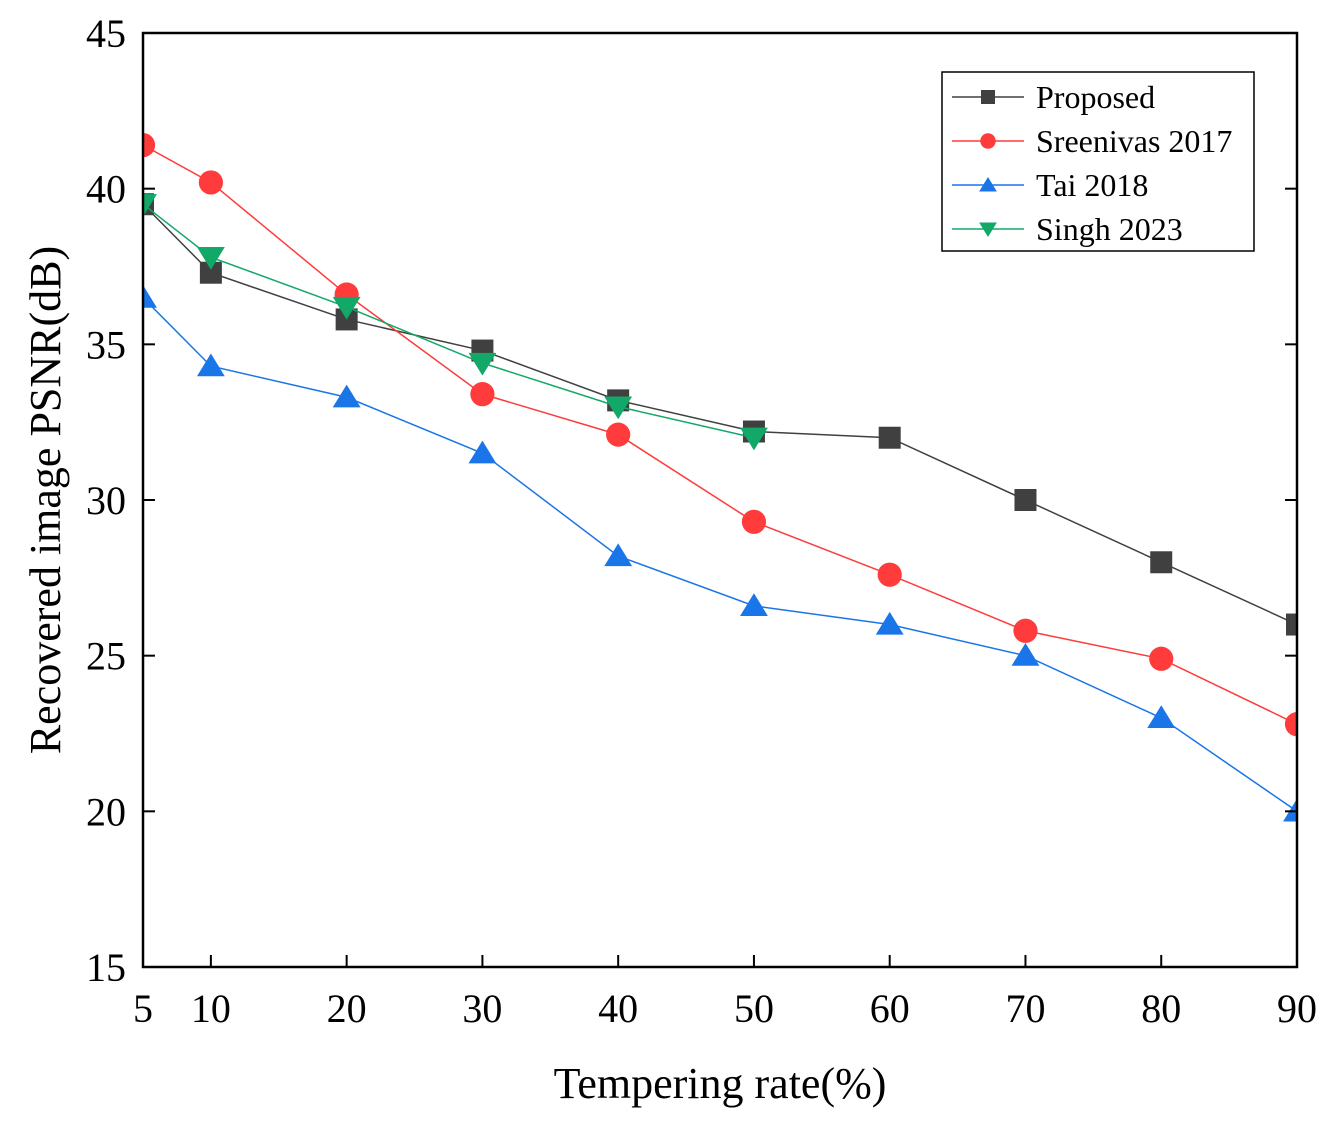 This screenshot has width=1333, height=1129. I want to click on series-line, so click(449, 321).